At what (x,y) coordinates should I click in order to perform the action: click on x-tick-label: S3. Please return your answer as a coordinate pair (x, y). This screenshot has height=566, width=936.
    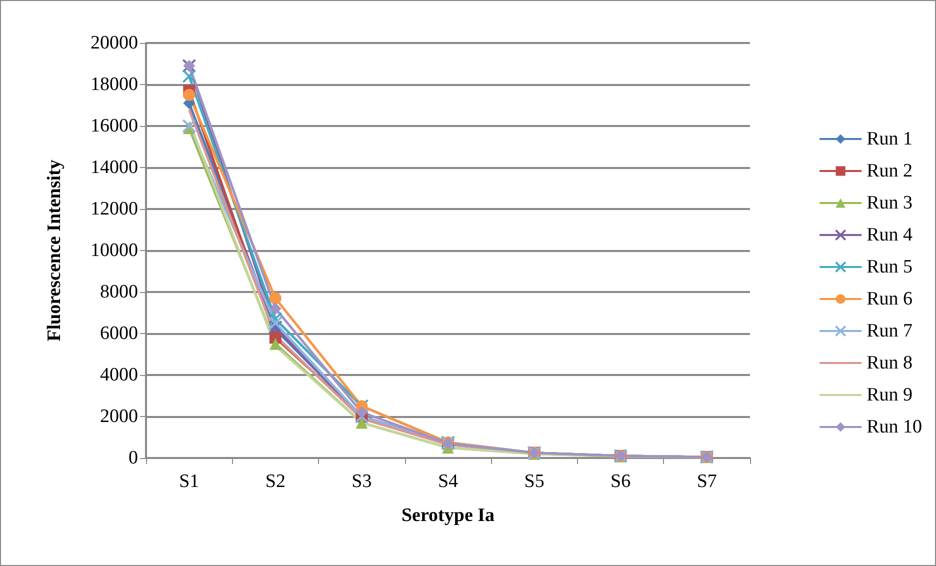
    Looking at the image, I should click on (362, 481).